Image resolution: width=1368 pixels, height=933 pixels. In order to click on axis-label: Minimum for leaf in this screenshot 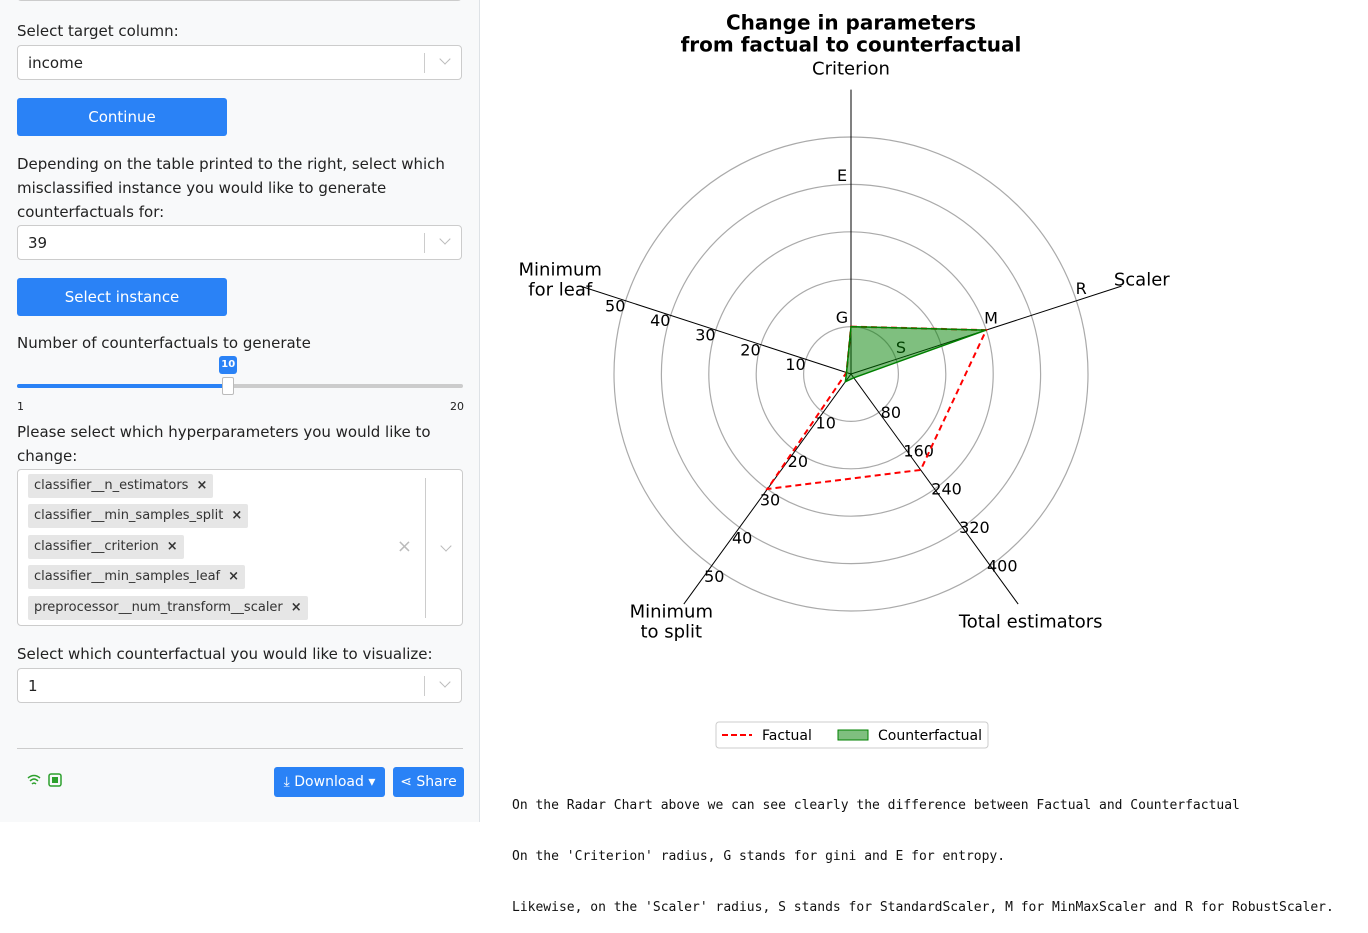, I will do `click(560, 280)`.